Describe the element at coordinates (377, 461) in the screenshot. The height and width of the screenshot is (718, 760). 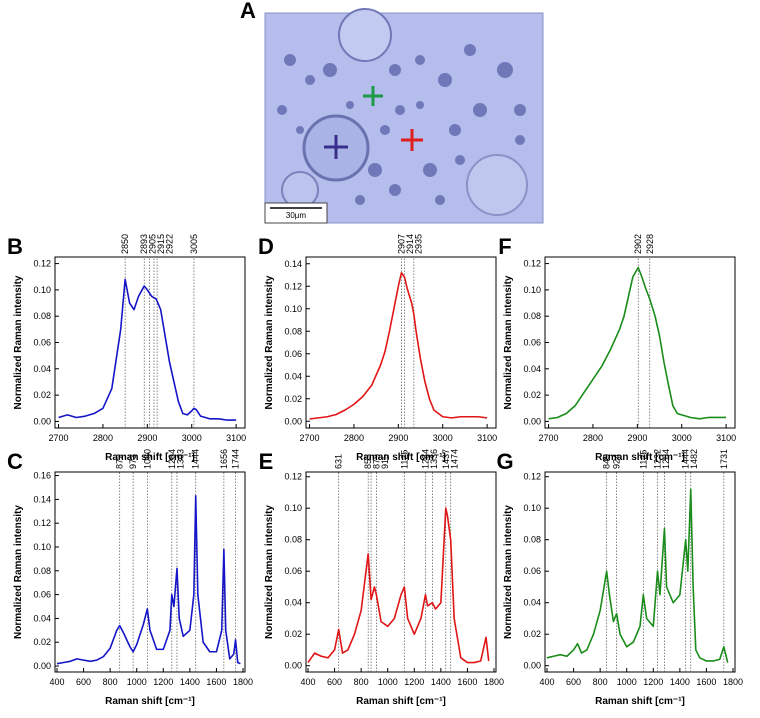
I see `peak-label: 875` at that location.